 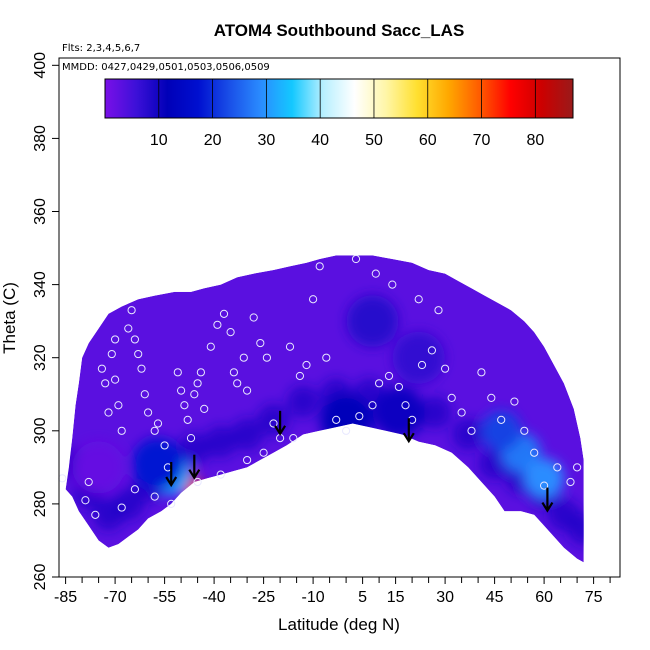 What do you see at coordinates (594, 597) in the screenshot?
I see `x-tick-label: 75` at bounding box center [594, 597].